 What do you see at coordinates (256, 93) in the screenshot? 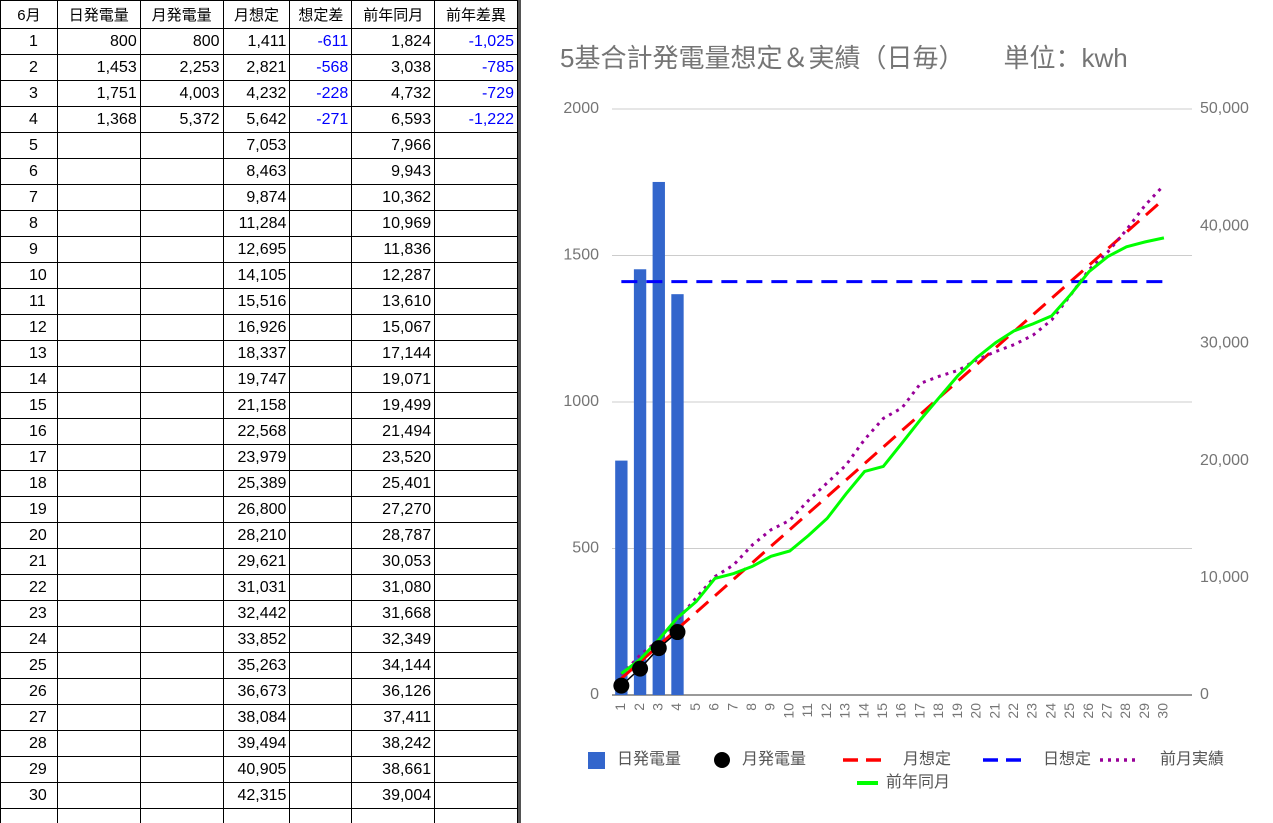
I see `table-cell: 4,232` at bounding box center [256, 93].